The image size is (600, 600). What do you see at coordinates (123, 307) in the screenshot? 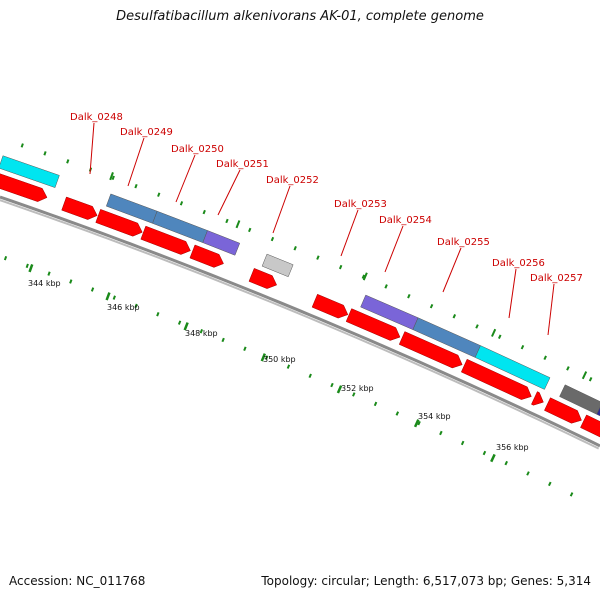
I see `scale-label: 346 kbp` at bounding box center [123, 307].